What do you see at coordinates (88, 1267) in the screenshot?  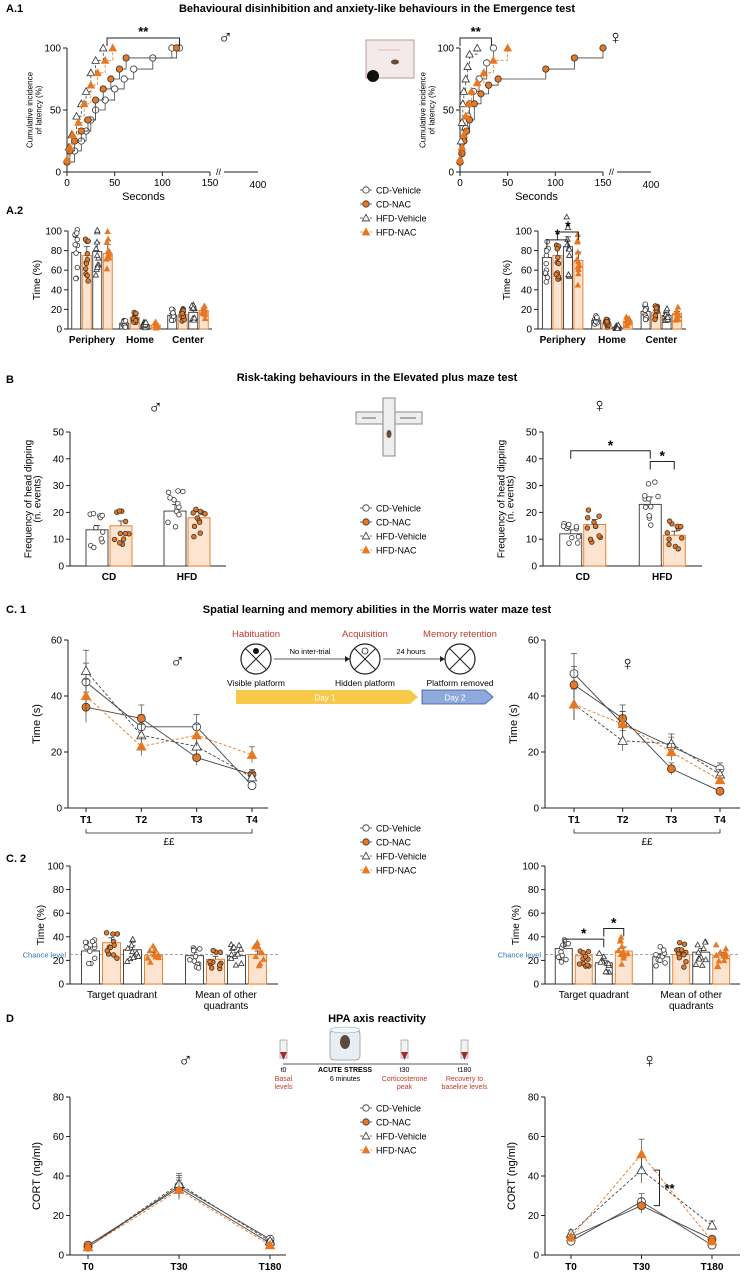 I see `d_male-x-tick-label: T0` at bounding box center [88, 1267].